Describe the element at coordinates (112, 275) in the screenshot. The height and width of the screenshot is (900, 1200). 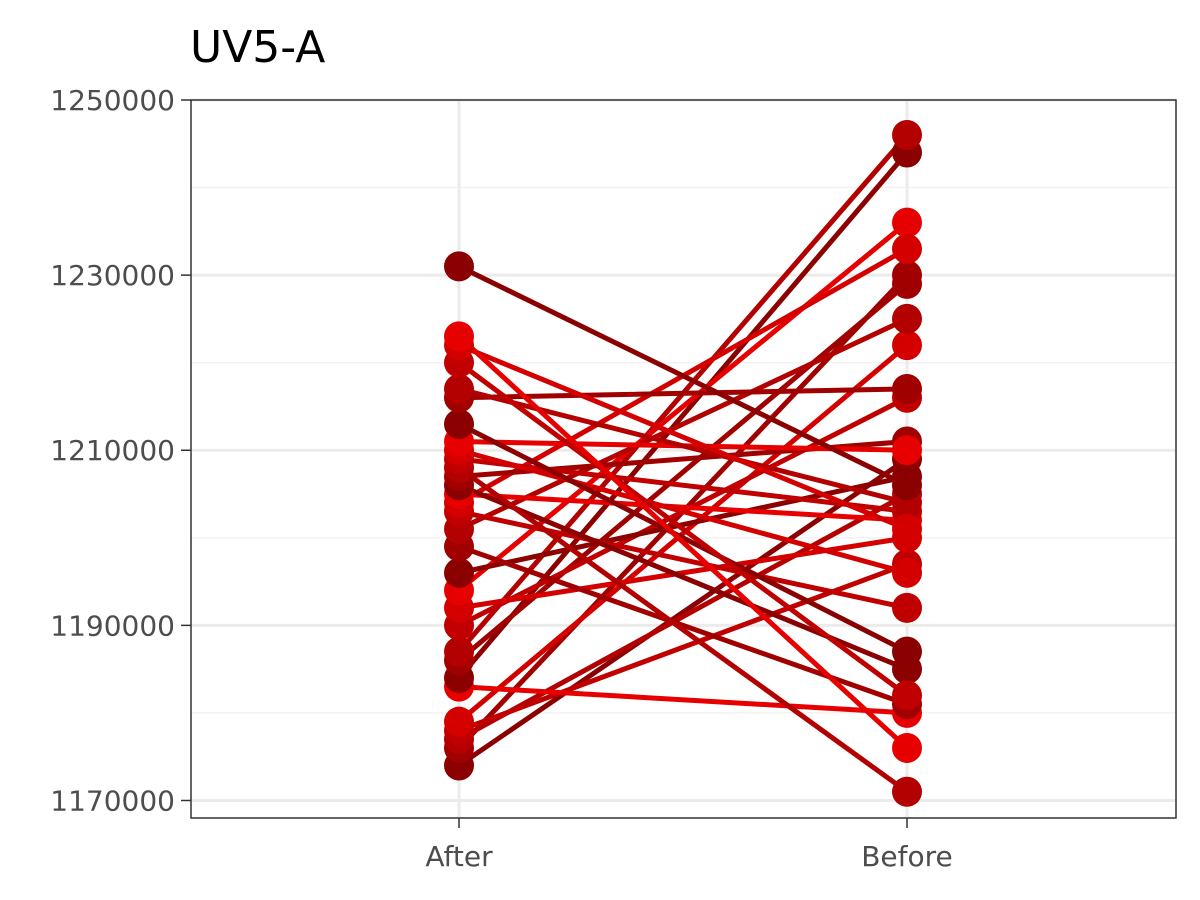
I see `y-tick-label: 1230000` at that location.